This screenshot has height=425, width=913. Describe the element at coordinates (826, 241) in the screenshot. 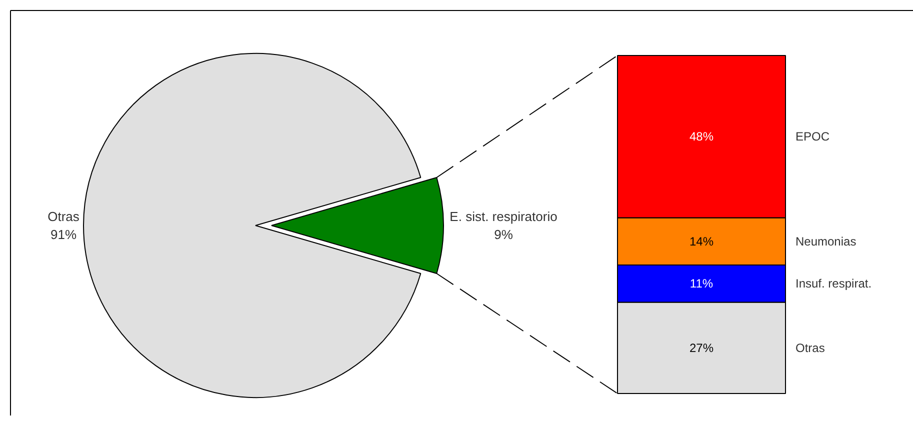

I see `series-label: Neumonias` at that location.